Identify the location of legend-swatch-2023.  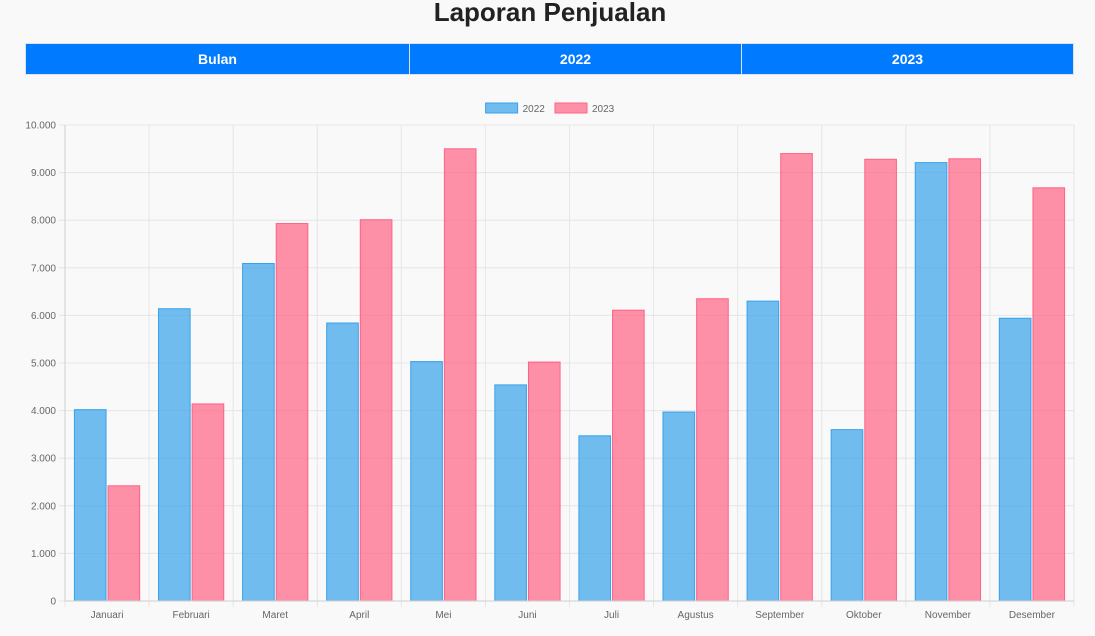
(571, 108).